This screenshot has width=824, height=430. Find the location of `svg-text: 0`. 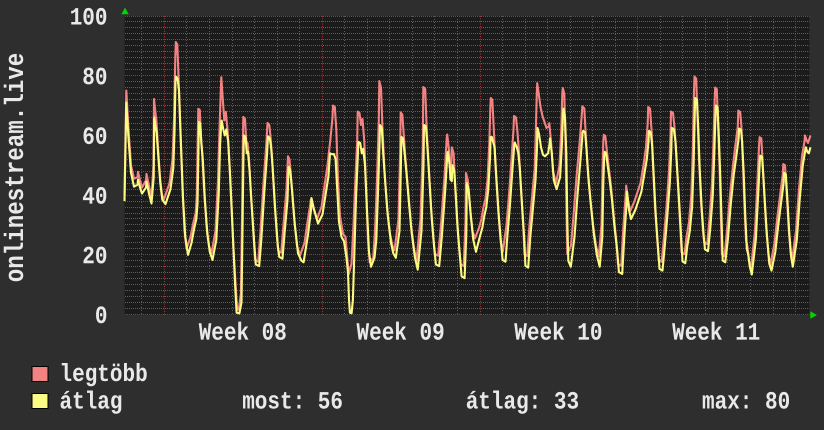

svg-text: 0 is located at coordinates (101, 316).